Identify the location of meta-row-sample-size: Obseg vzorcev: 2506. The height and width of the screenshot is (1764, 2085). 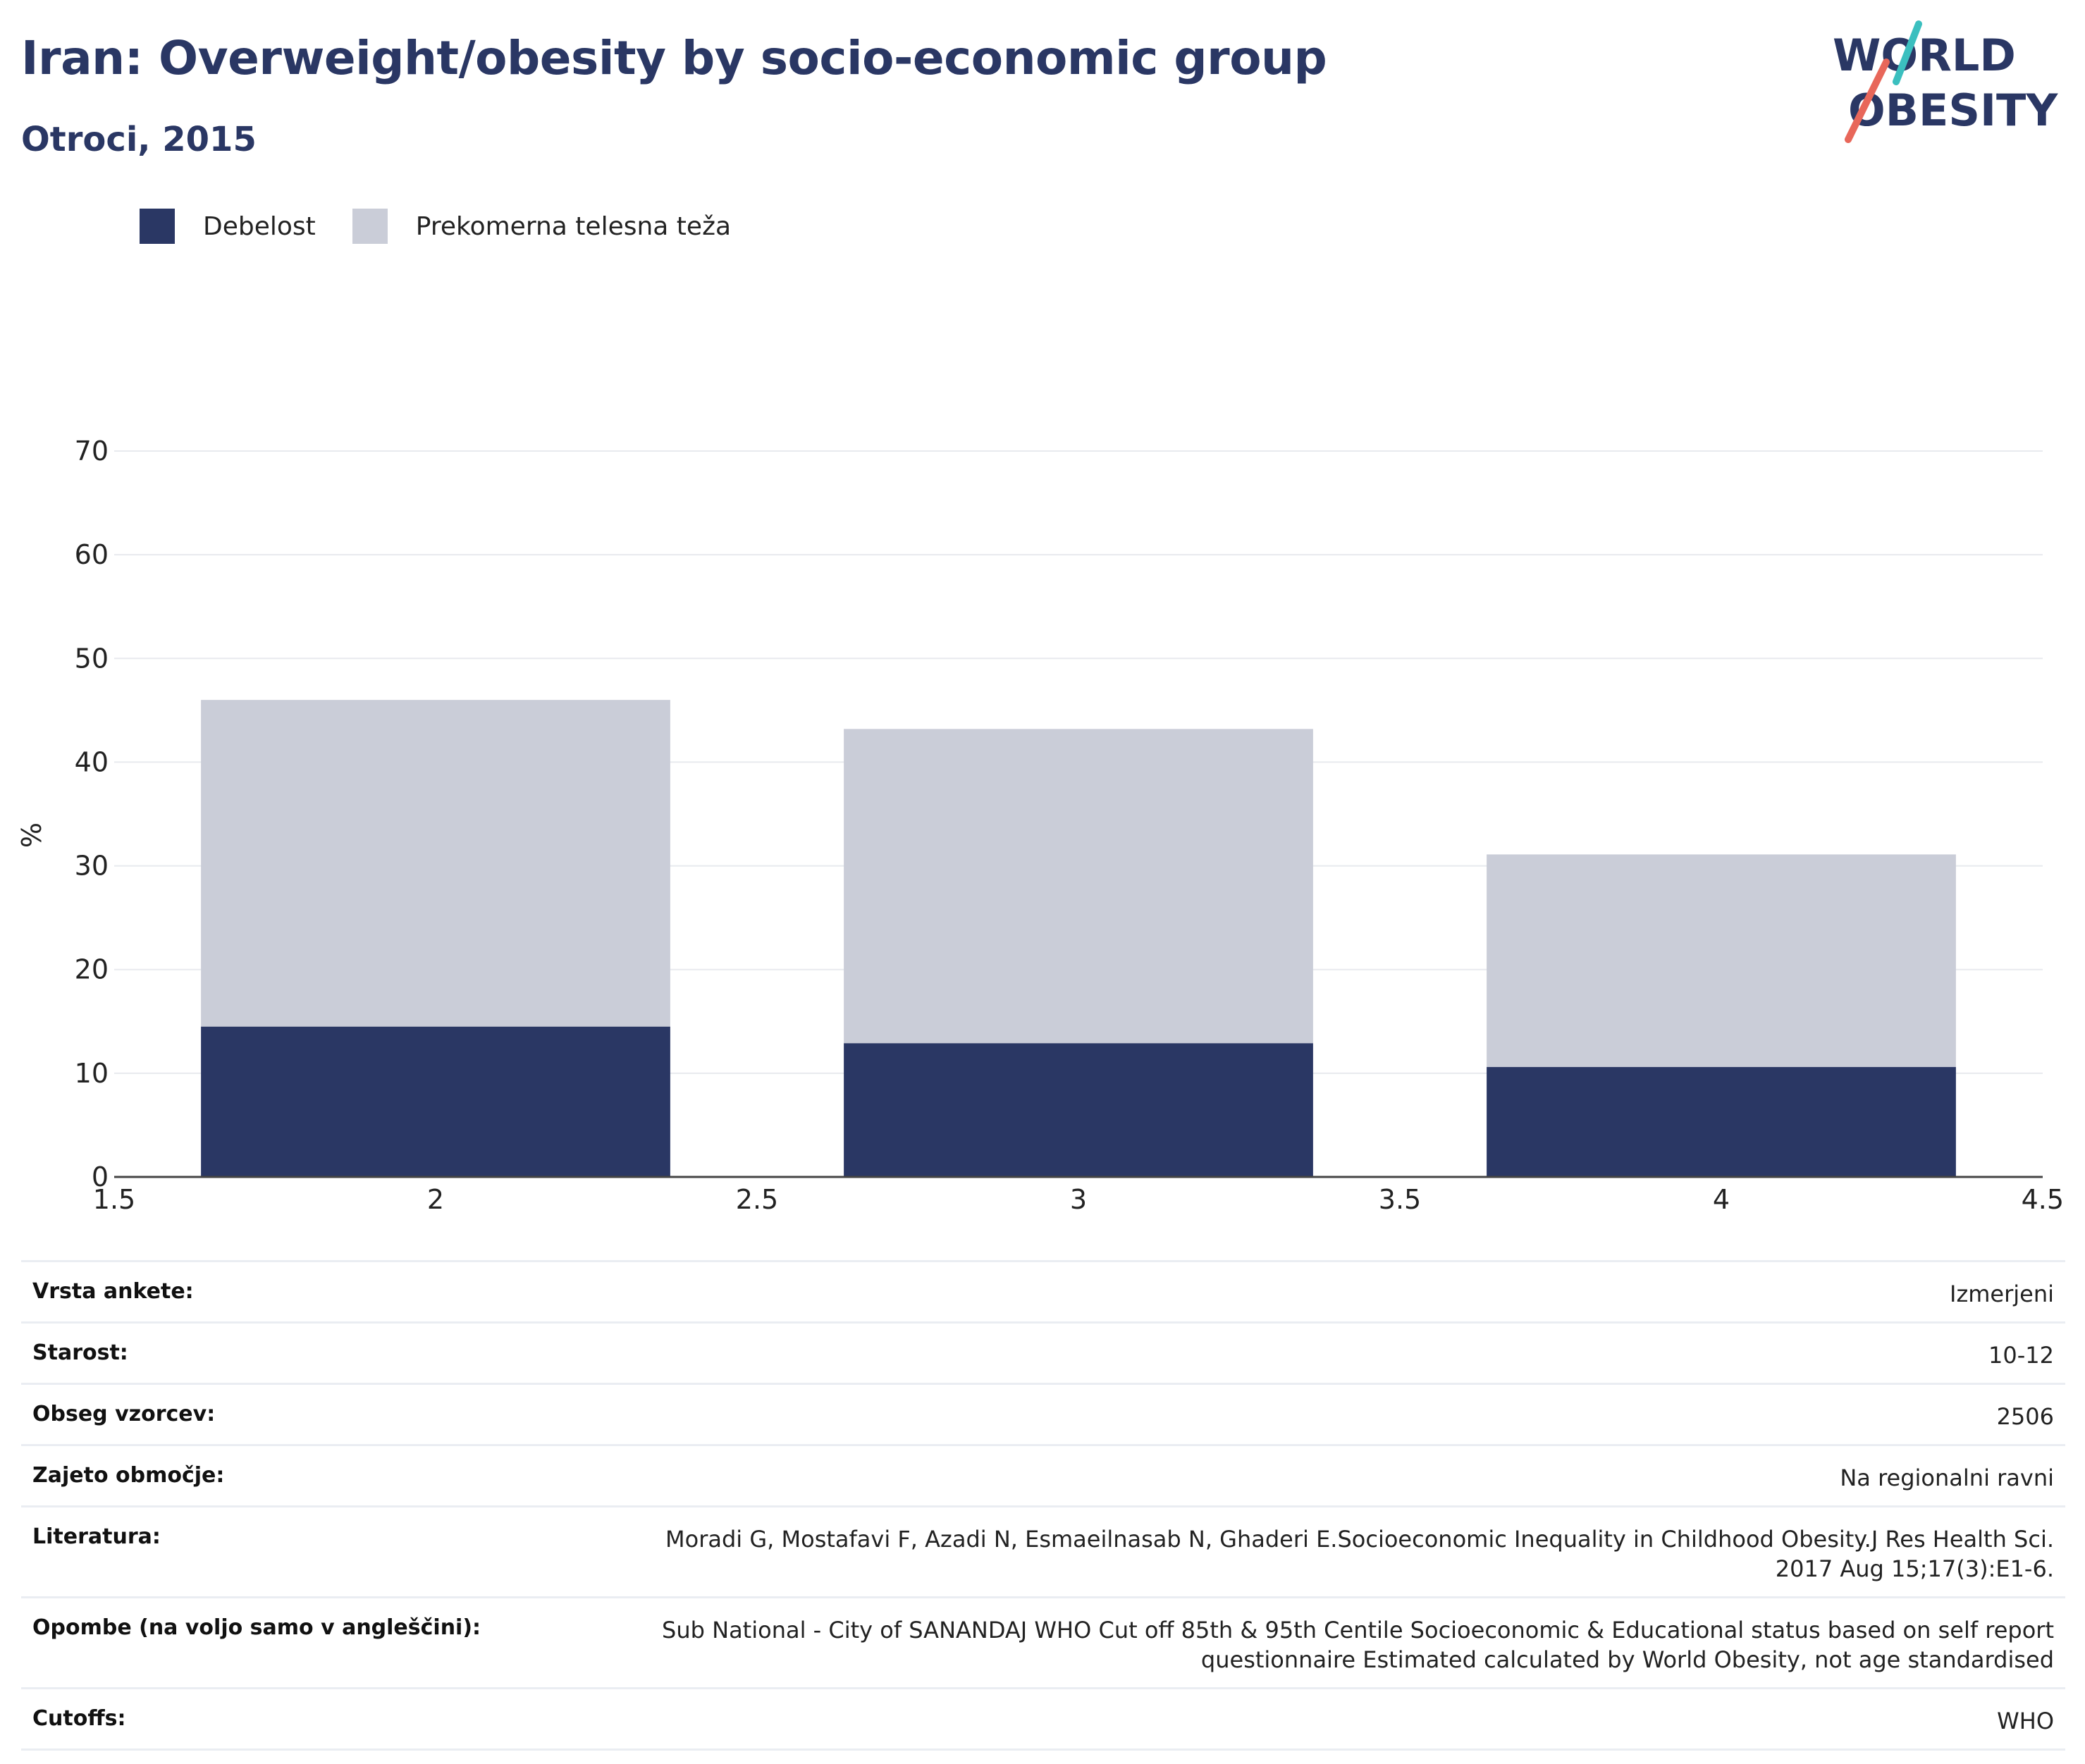
(1043, 1413).